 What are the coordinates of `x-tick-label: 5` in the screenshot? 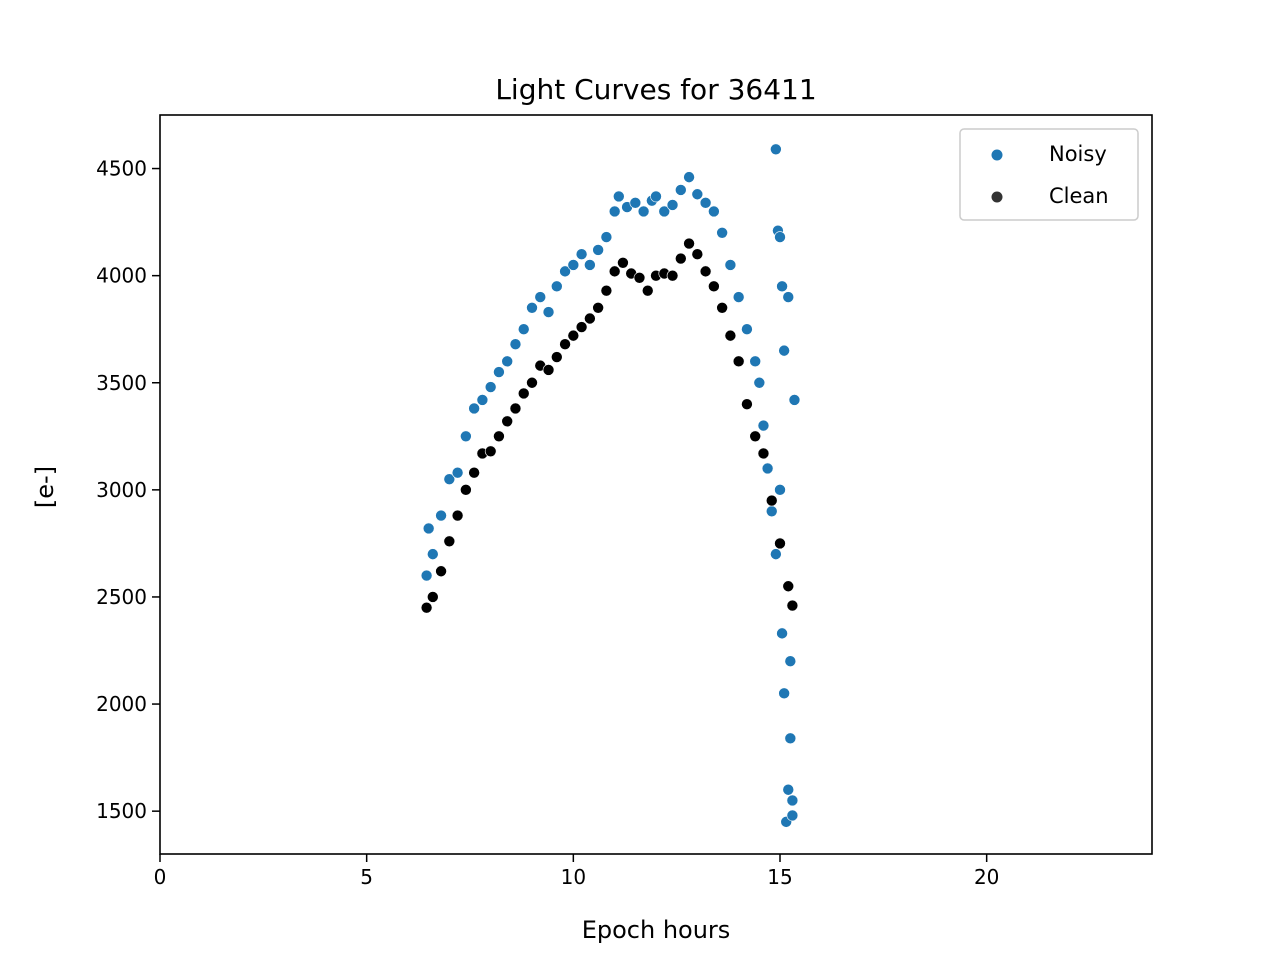 It's located at (366, 877).